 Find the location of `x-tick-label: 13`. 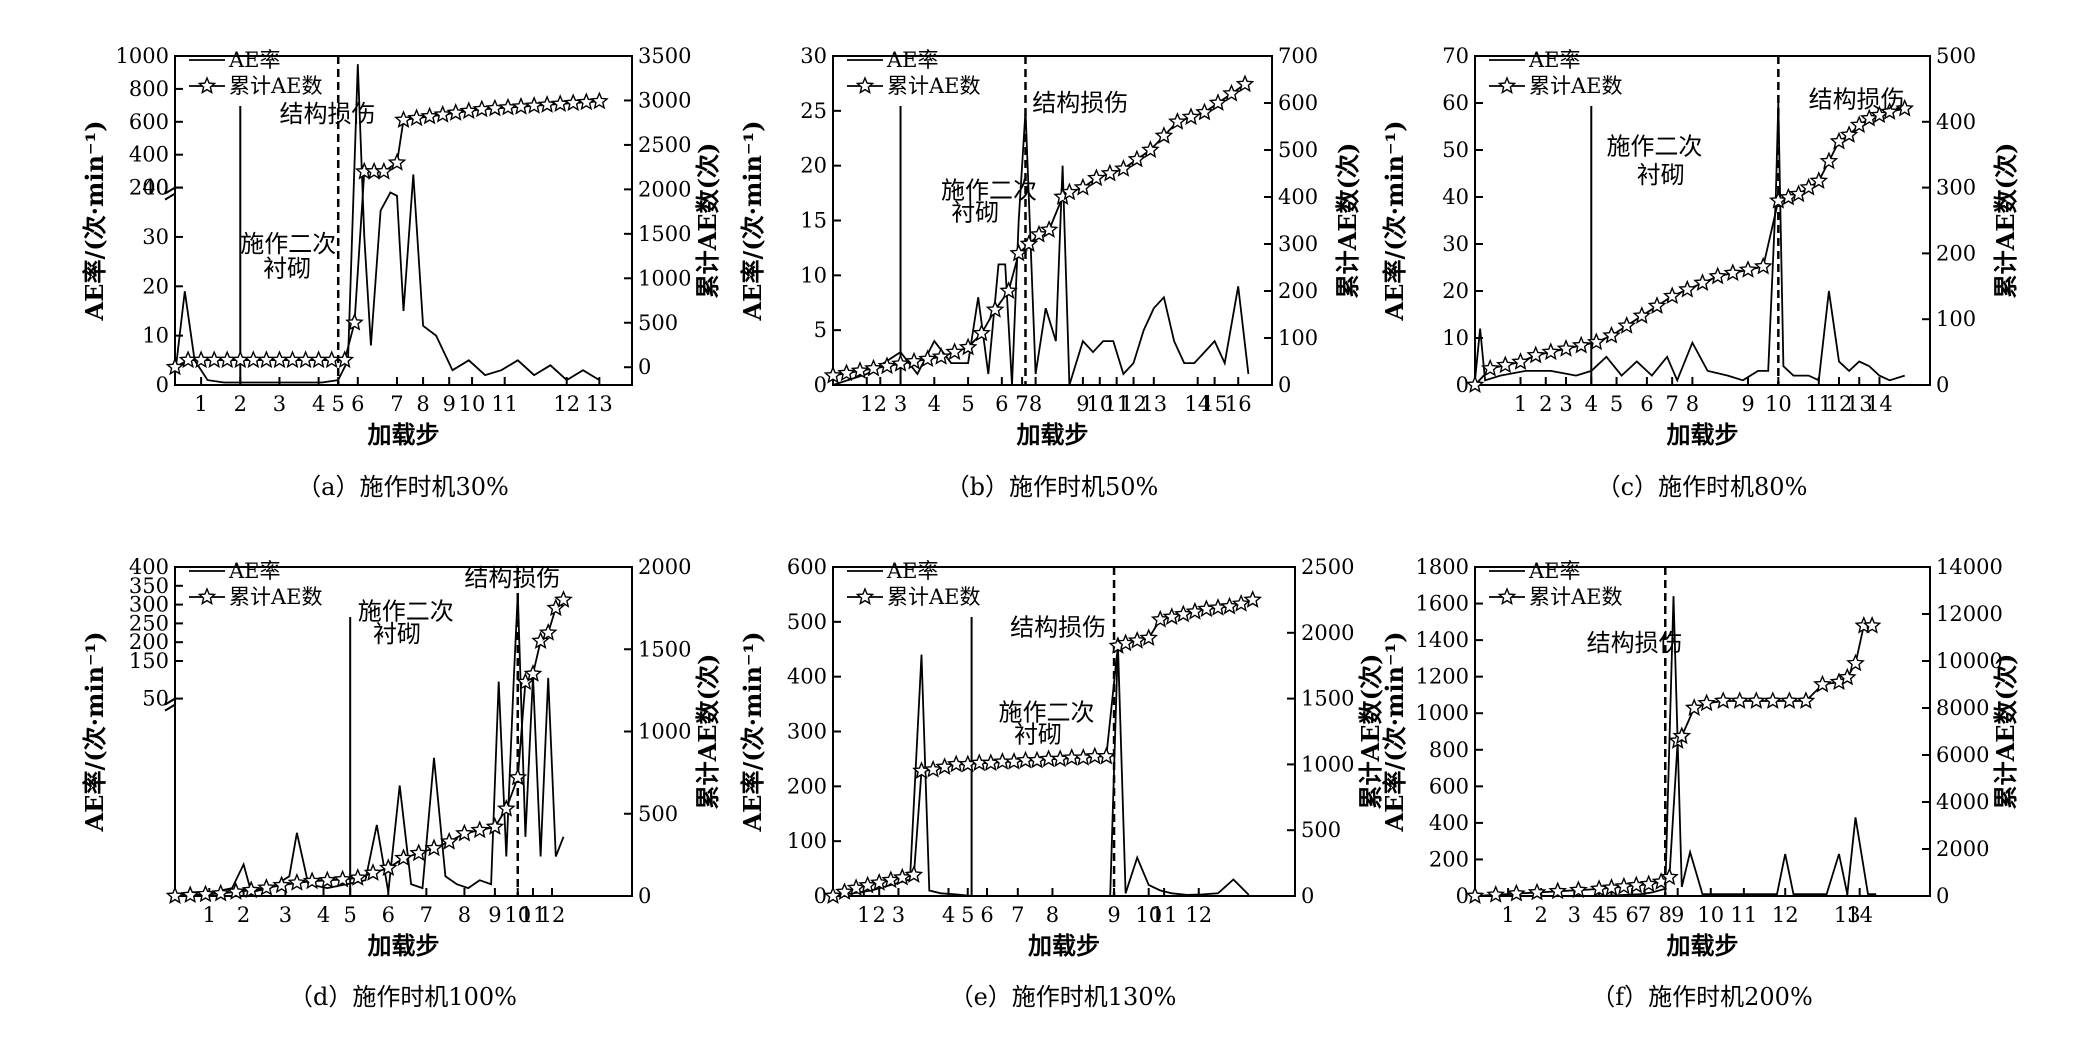

x-tick-label: 13 is located at coordinates (1847, 915).